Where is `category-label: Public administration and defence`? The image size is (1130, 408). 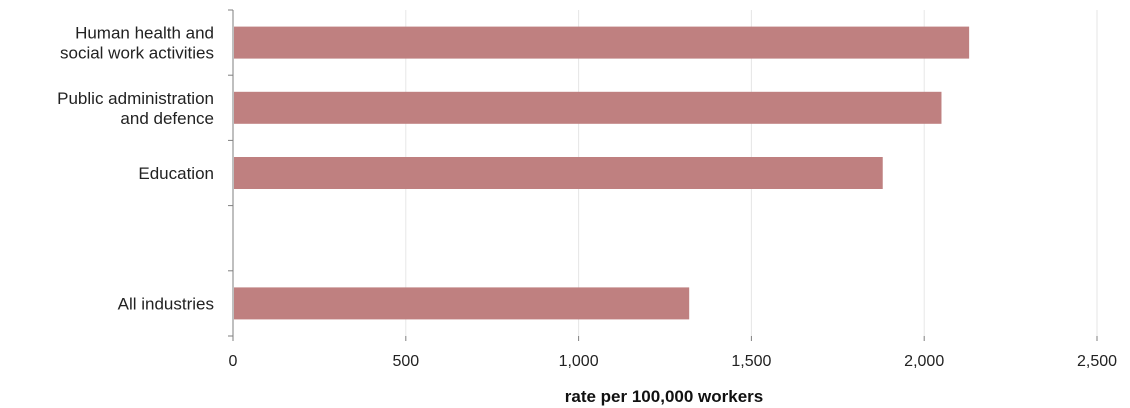 category-label: Public administration and defence is located at coordinates (135, 108).